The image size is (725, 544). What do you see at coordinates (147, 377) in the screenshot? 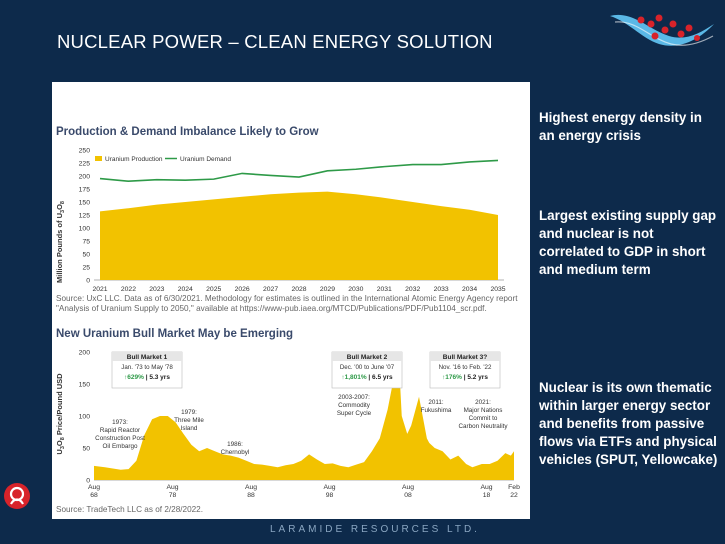
I see `bull-market-gain: ↑629% | 5.3 yrs` at bounding box center [147, 377].